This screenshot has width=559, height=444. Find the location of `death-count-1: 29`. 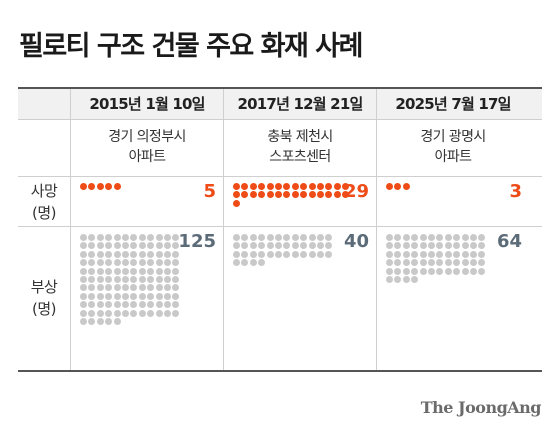

death-count-1: 29 is located at coordinates (356, 191).